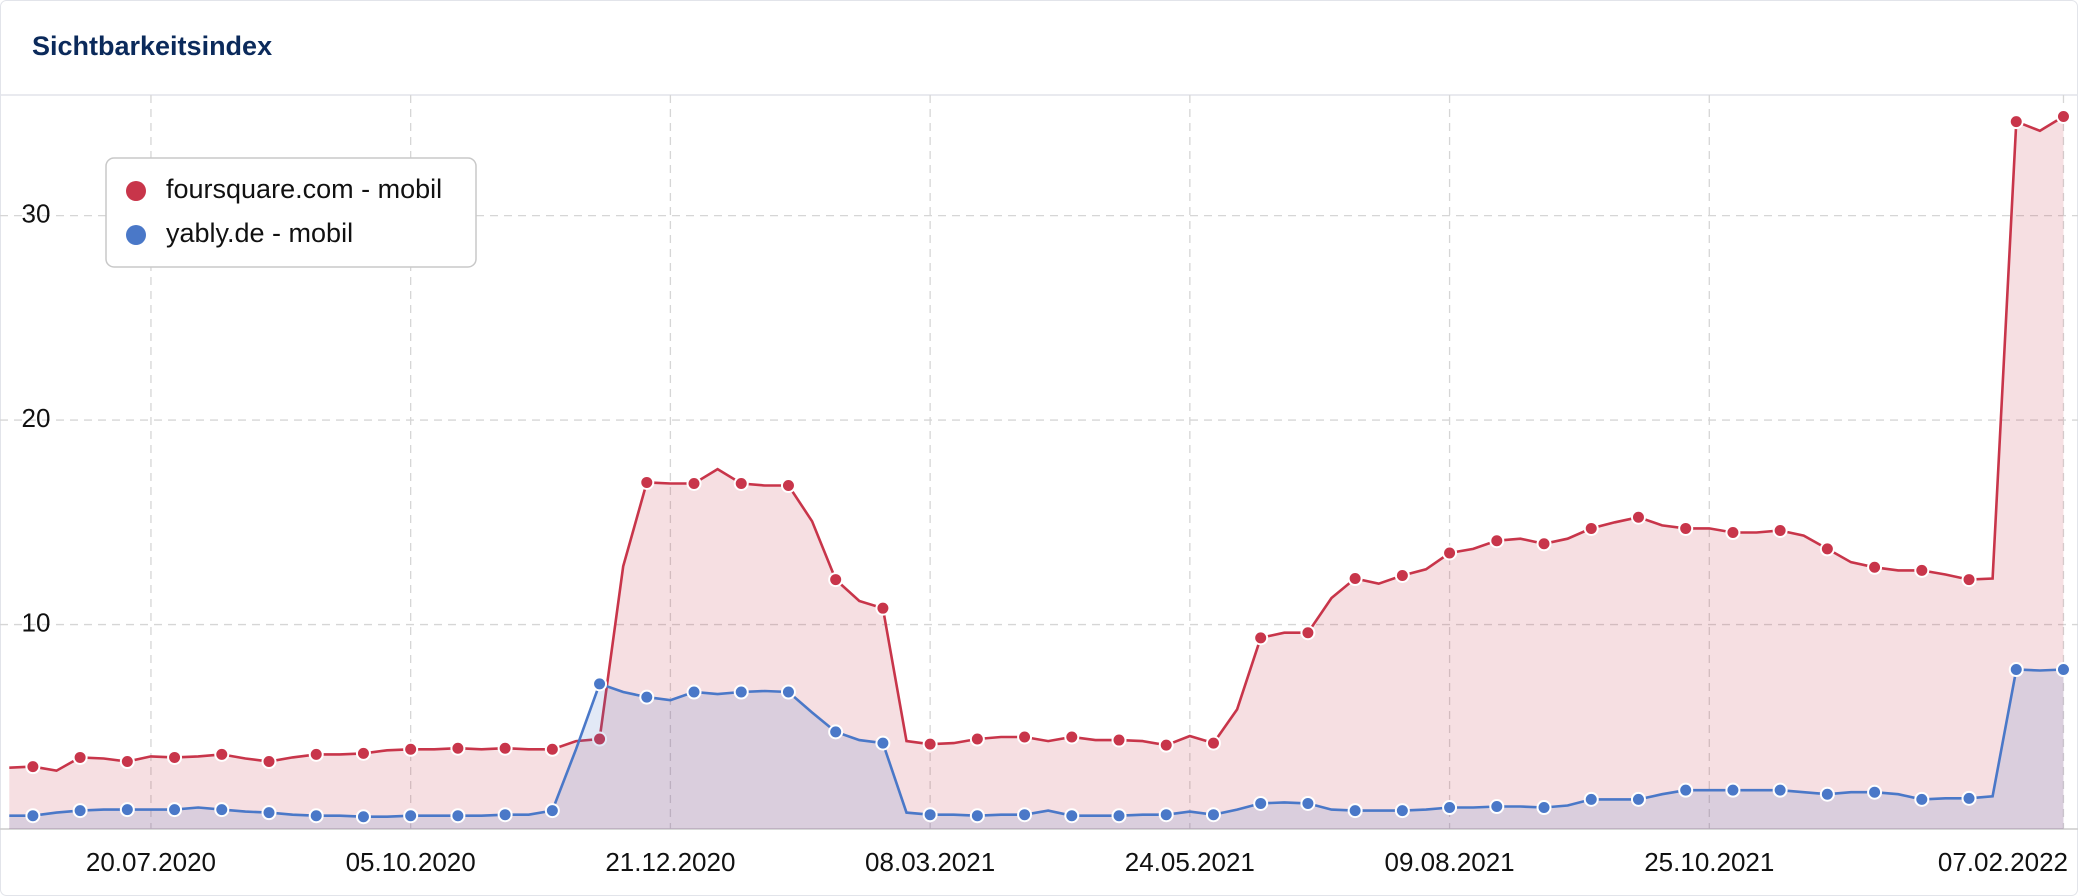 The height and width of the screenshot is (896, 2078). What do you see at coordinates (411, 862) in the screenshot?
I see `x-tick-label: 05.10.2020` at bounding box center [411, 862].